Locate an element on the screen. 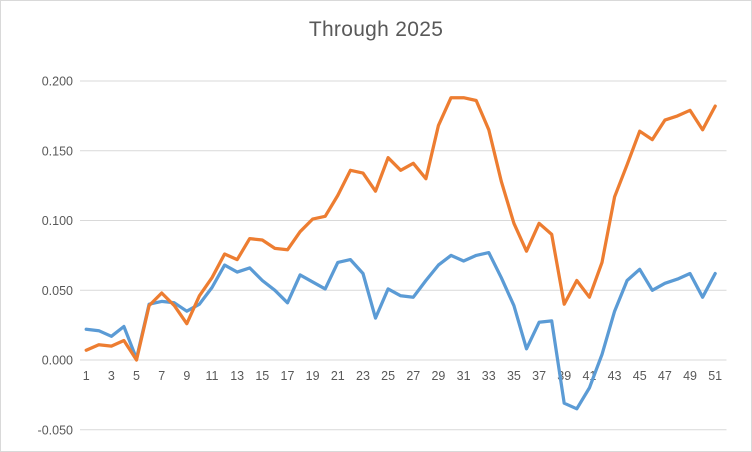  x-axis-tick-label: 1 is located at coordinates (86, 376).